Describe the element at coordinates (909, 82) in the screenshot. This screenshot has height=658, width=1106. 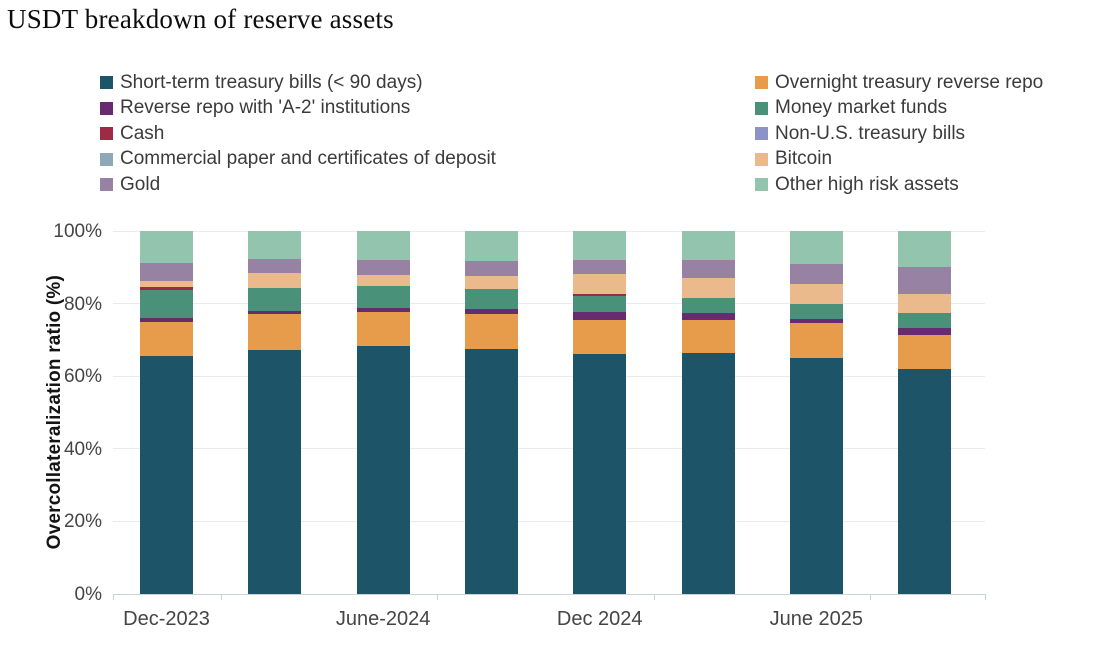
I see `legend-label: Overnight treasury reverse repo` at that location.